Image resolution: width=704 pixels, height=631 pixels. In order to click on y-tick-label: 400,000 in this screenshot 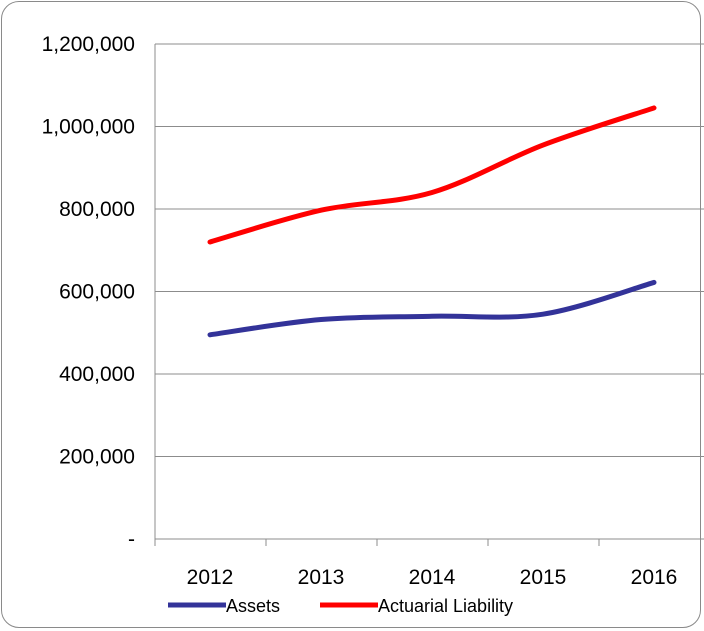, I will do `click(97, 374)`.